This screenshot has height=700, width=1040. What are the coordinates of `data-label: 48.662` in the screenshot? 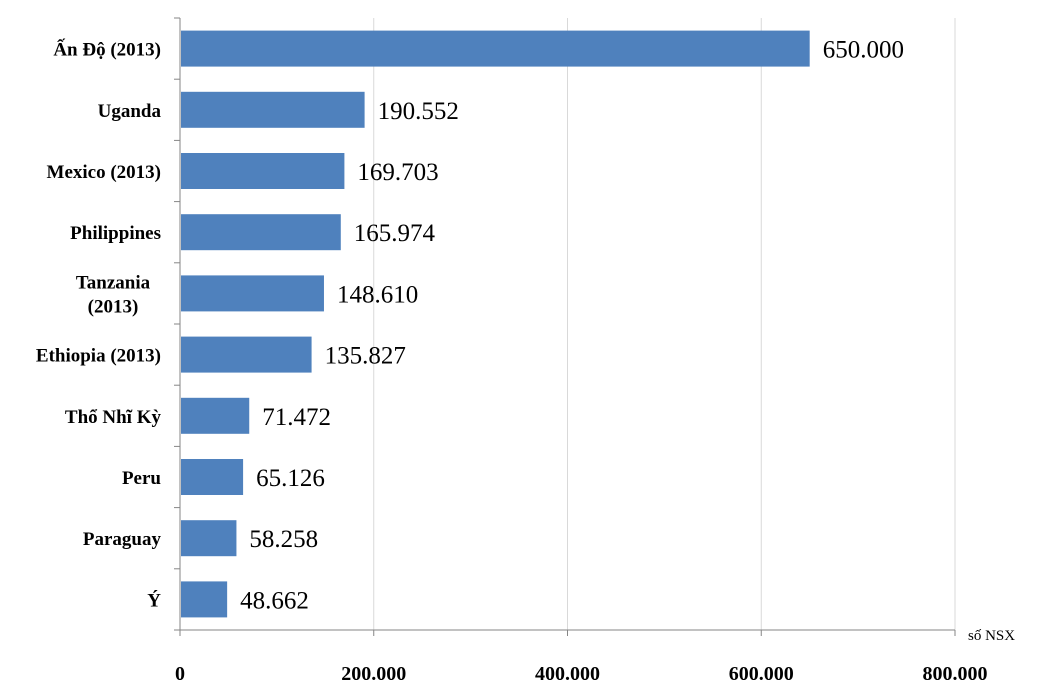 It's located at (274, 600).